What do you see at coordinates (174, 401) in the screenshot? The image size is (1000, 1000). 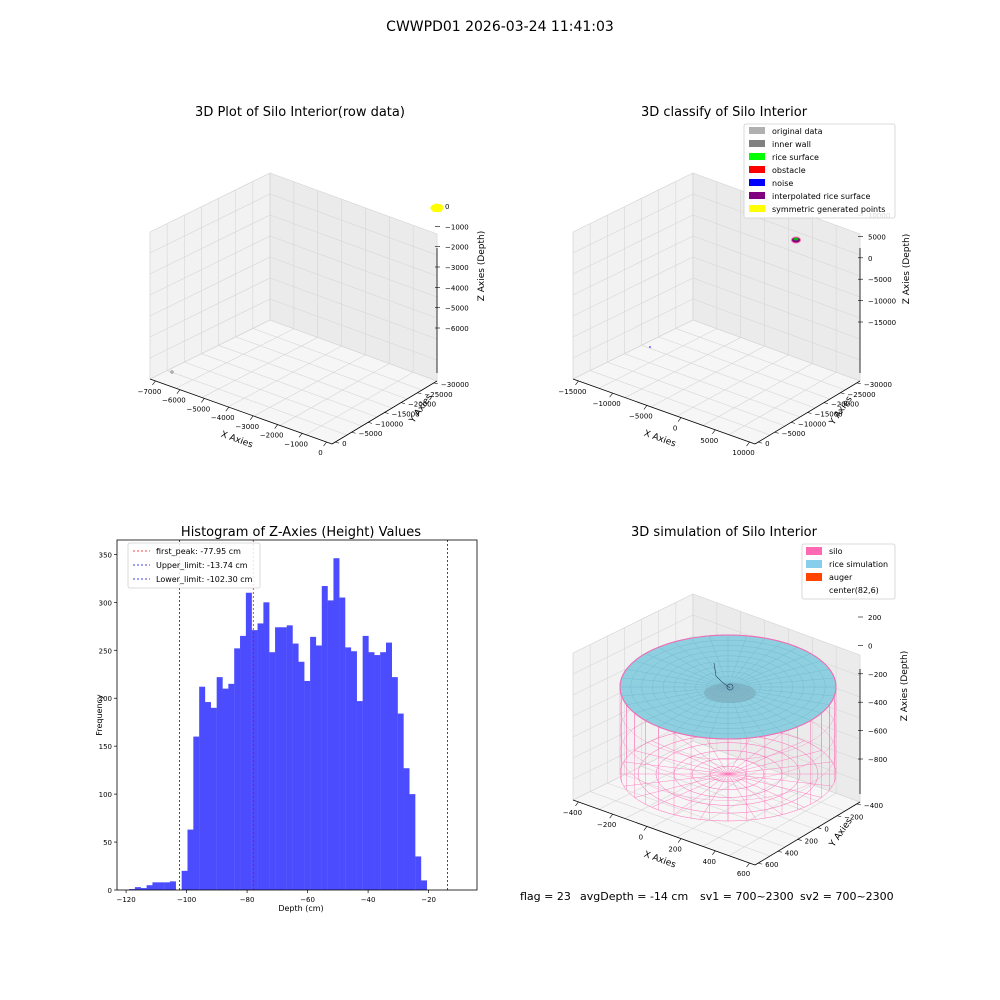 I see `x-tick-label: −6000` at bounding box center [174, 401].